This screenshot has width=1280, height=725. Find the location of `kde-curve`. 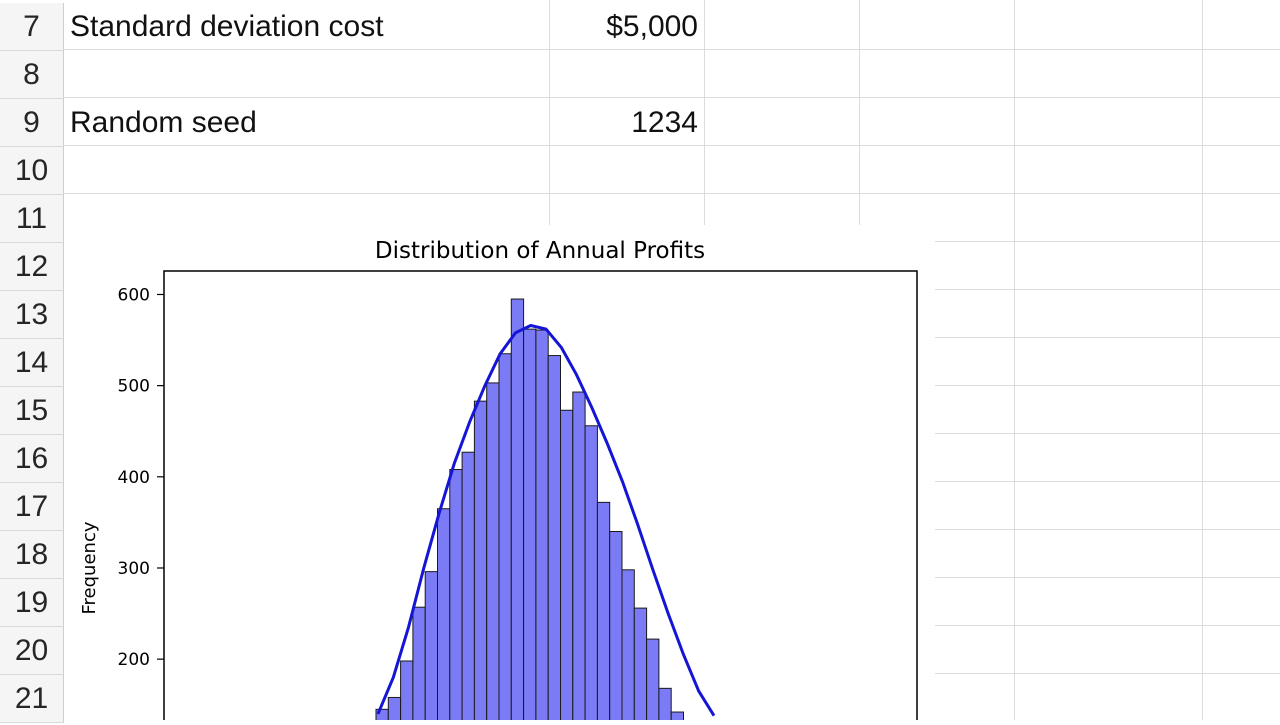

kde-curve is located at coordinates (546, 520).